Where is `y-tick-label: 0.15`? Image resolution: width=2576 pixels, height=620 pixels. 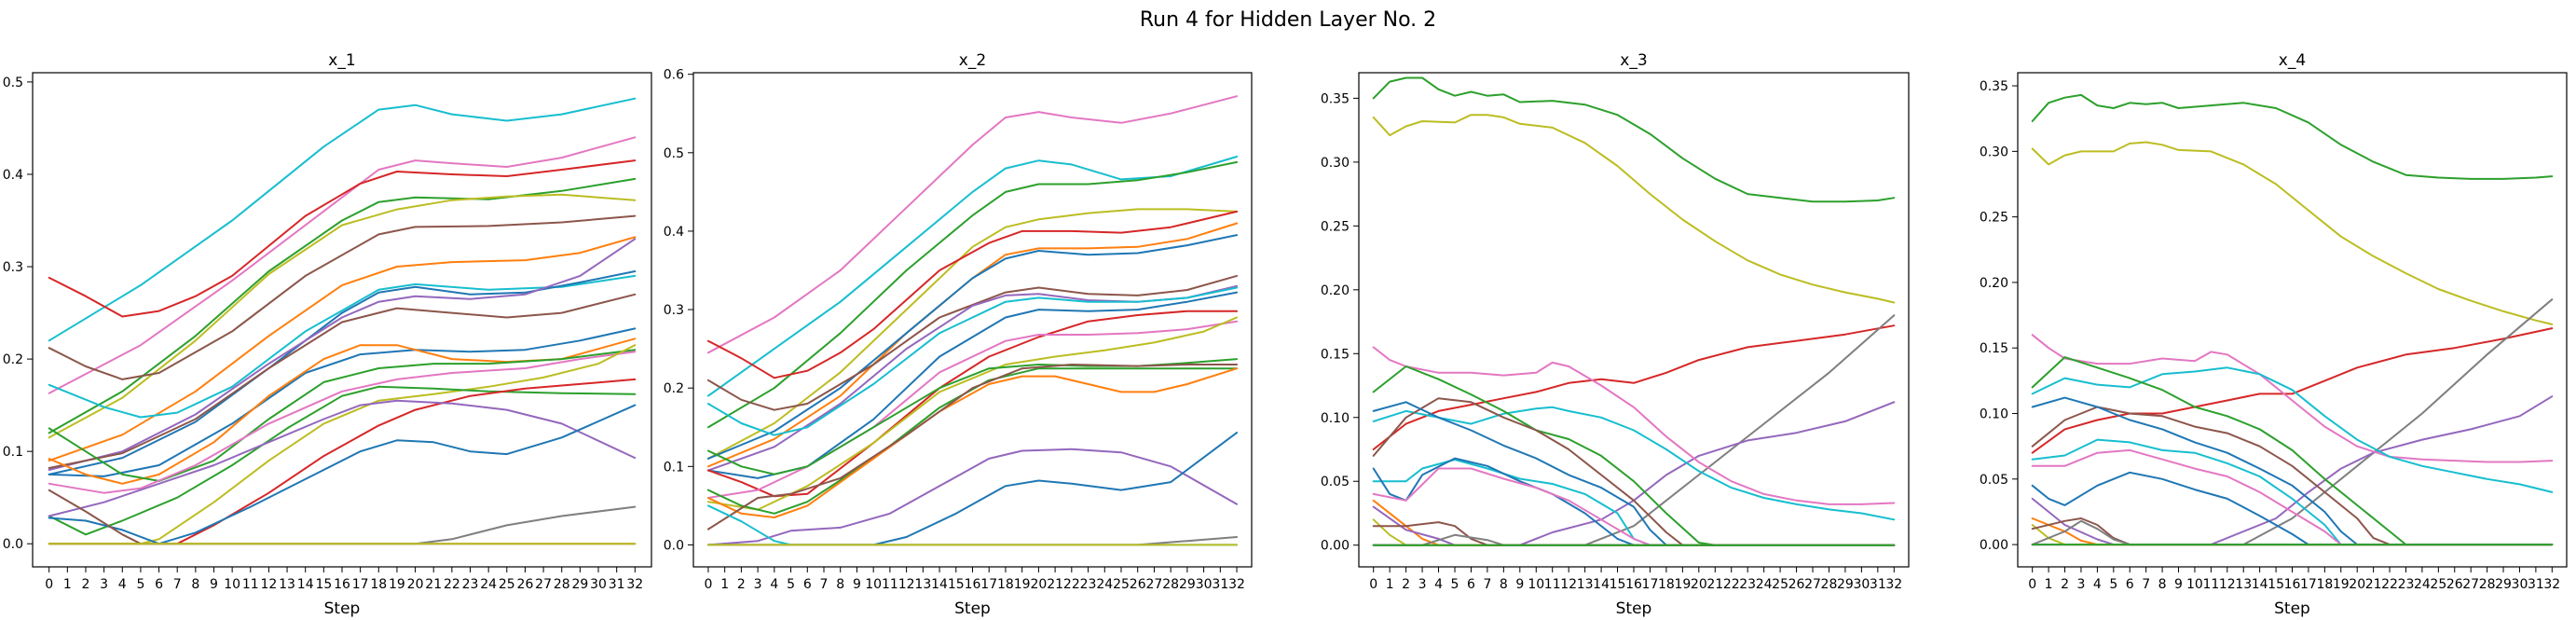 y-tick-label: 0.15 is located at coordinates (1335, 354).